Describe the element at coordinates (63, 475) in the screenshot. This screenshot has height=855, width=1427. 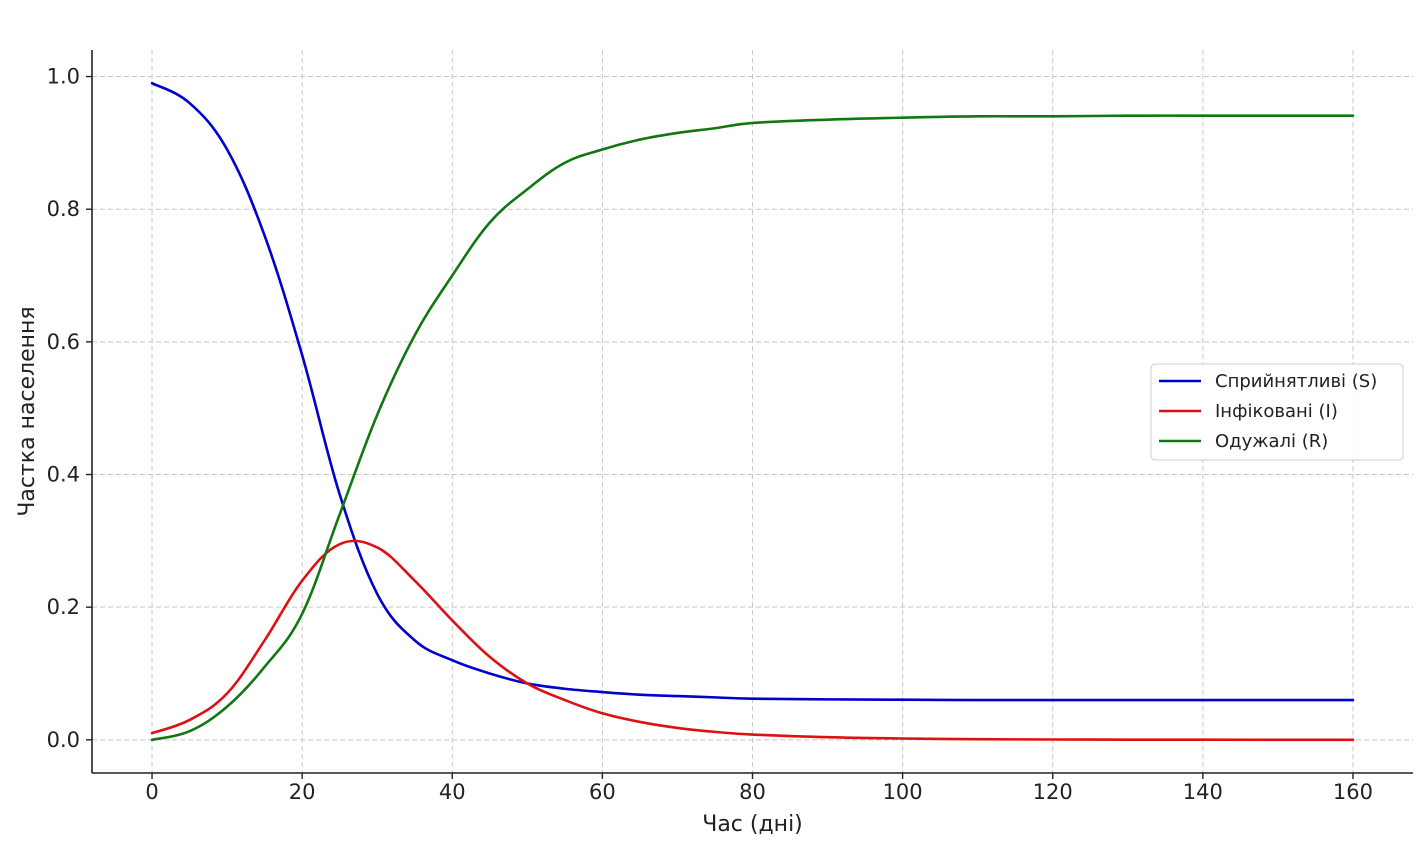
I see `y-tick-label: 0.4` at that location.